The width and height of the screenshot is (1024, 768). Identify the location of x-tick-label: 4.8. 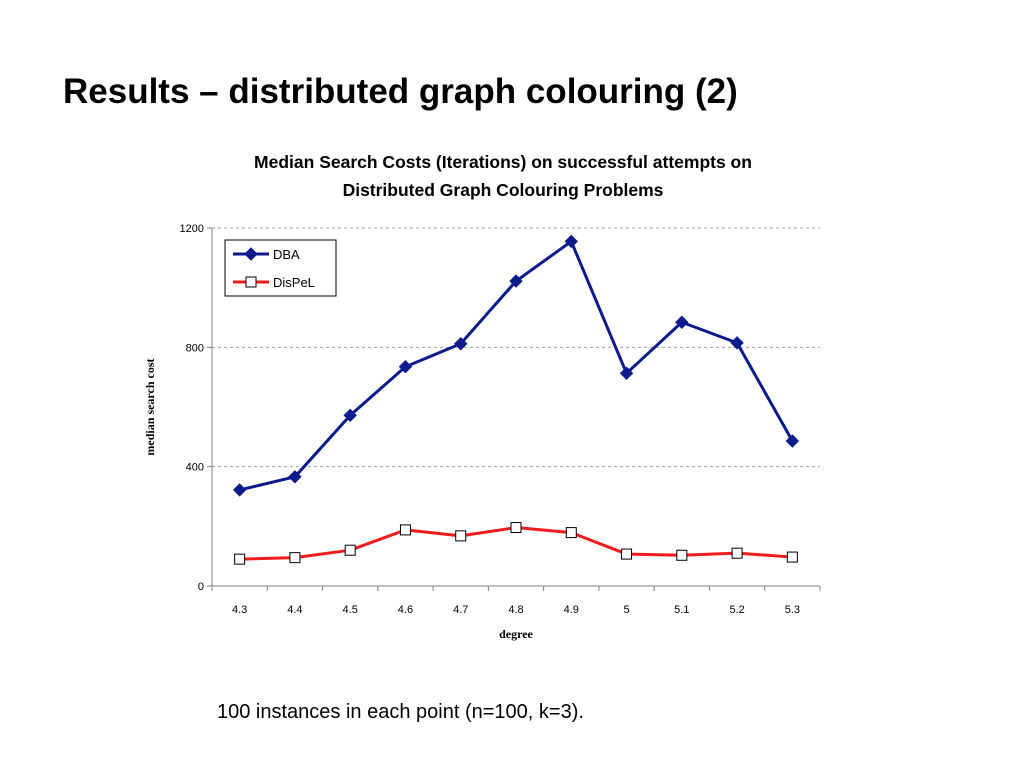
(515, 610).